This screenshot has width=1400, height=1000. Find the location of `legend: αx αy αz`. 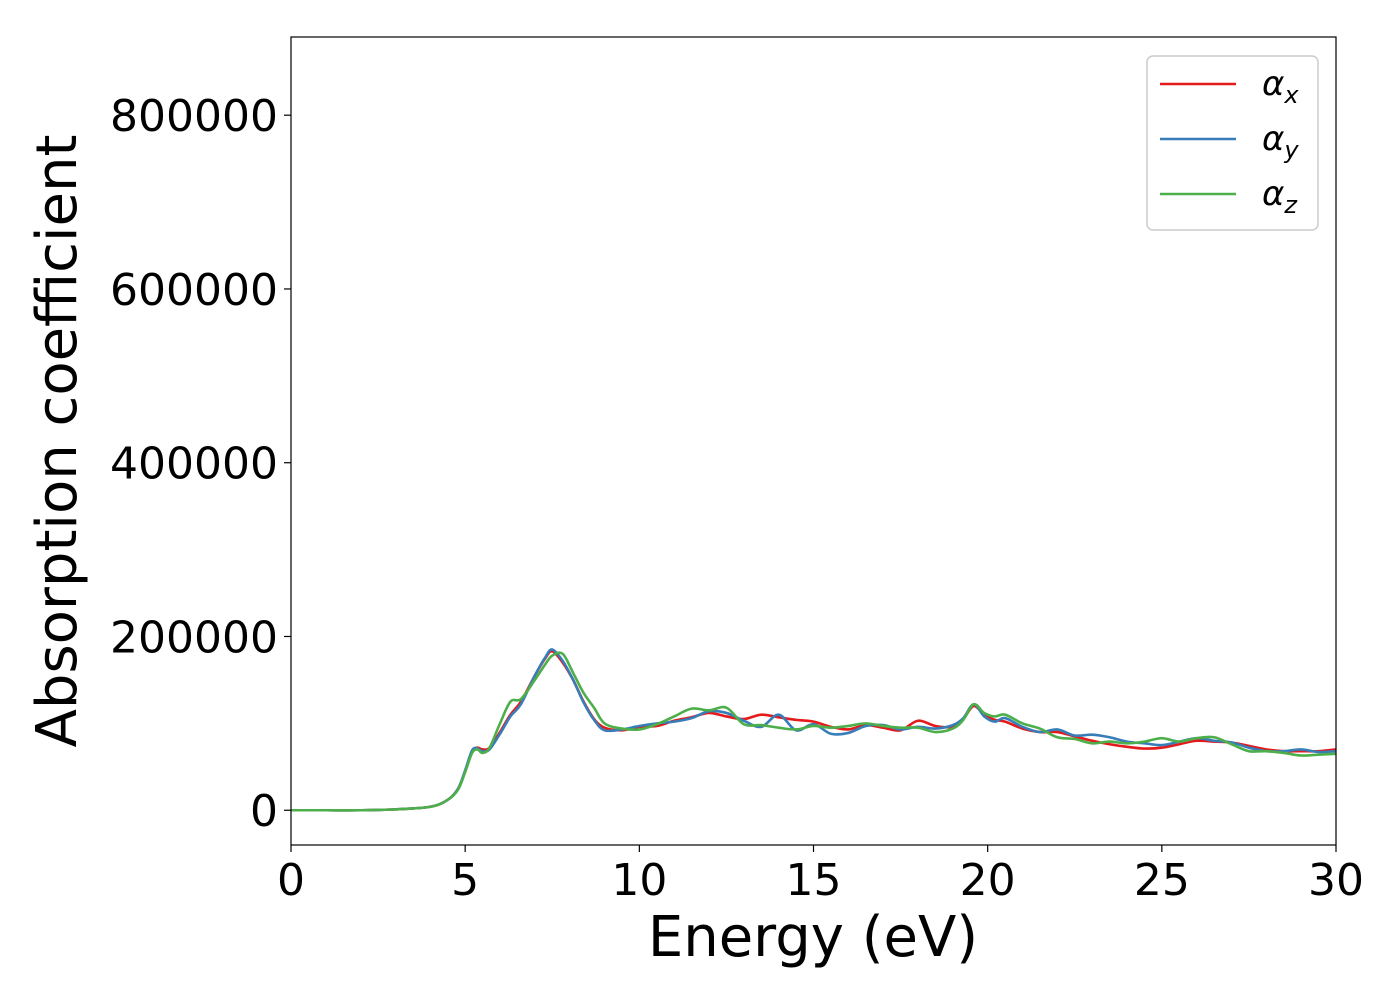

legend: αx αy αz is located at coordinates (1232, 143).